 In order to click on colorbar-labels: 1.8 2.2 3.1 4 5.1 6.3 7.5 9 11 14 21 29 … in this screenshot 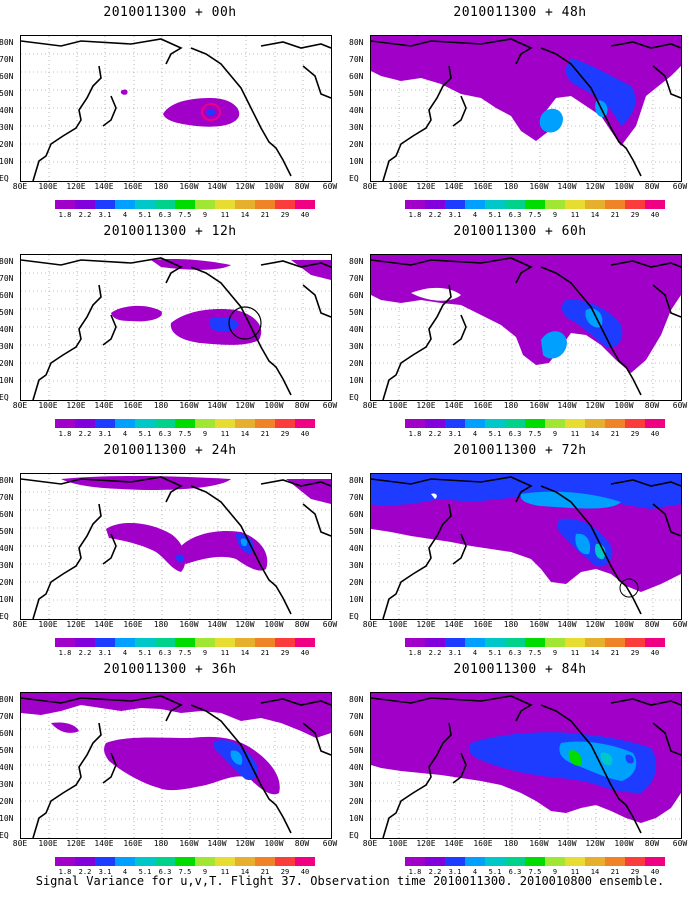, I will do `click(535, 215)`.